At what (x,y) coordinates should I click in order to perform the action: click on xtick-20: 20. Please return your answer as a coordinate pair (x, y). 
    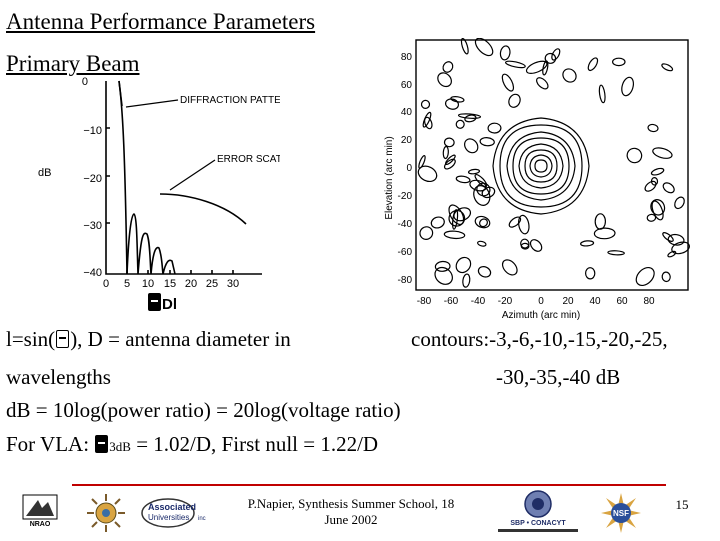
    Looking at the image, I should click on (191, 284).